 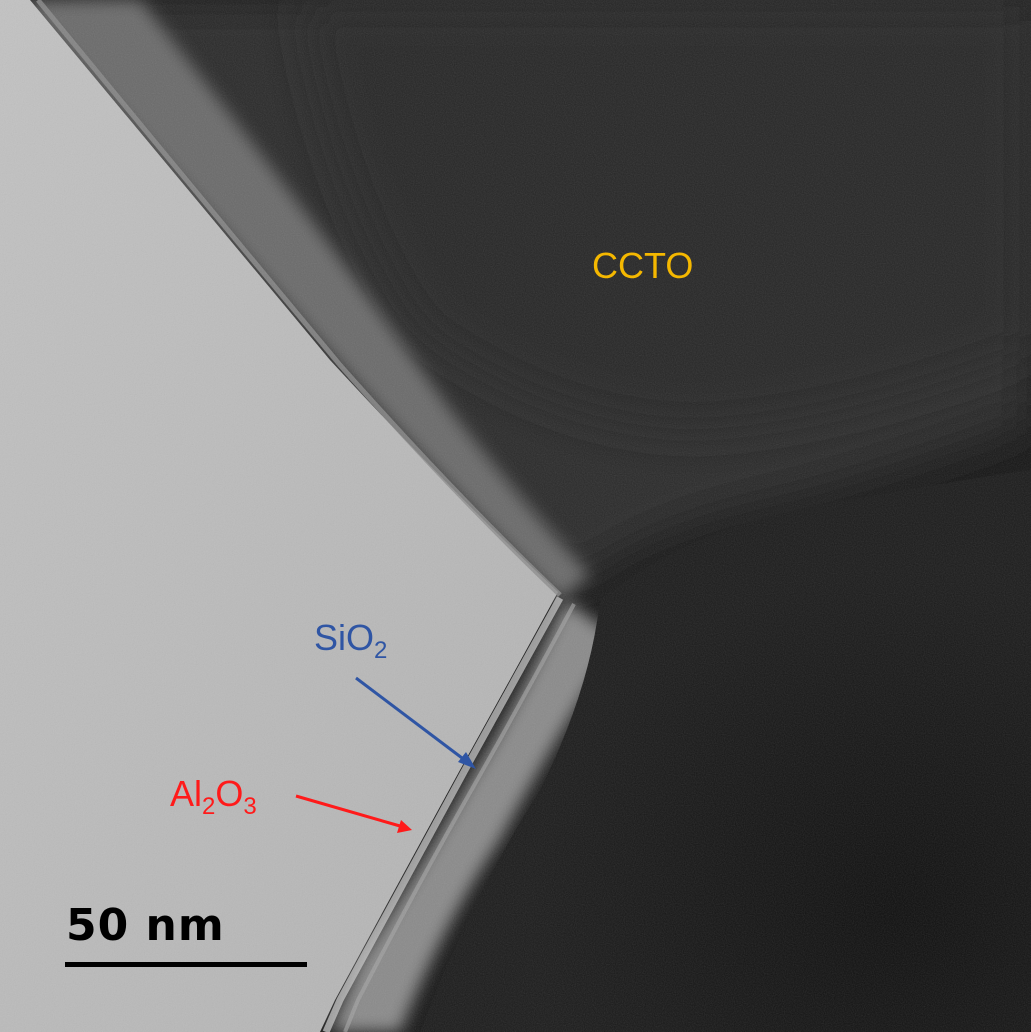 What do you see at coordinates (344, 637) in the screenshot?
I see `sio2-label-base: SiO` at bounding box center [344, 637].